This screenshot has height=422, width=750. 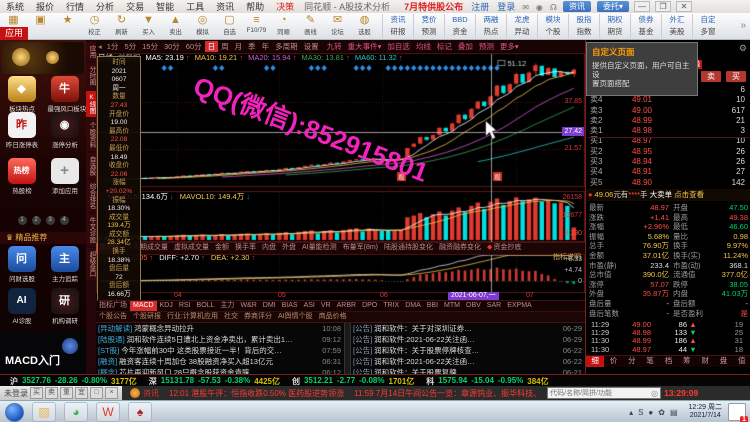 I want to click on volume-tab-内盘: 内盘, so click(x=269, y=247).